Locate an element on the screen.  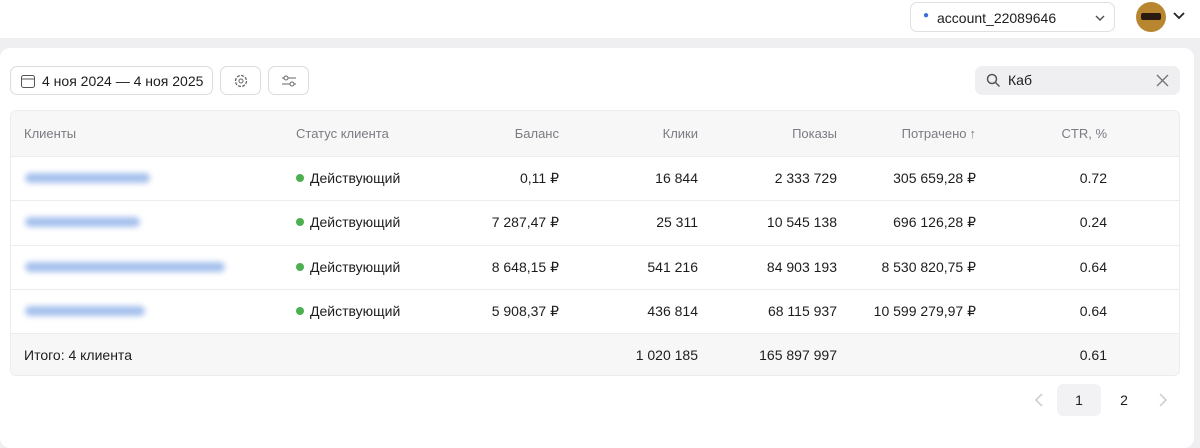
cell-text: 0.24 is located at coordinates (1093, 222).